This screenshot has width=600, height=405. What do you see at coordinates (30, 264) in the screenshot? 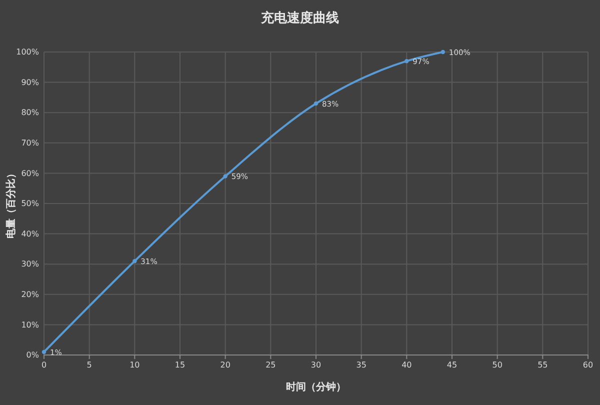
I see `y-tick-label: 30%` at bounding box center [30, 264].